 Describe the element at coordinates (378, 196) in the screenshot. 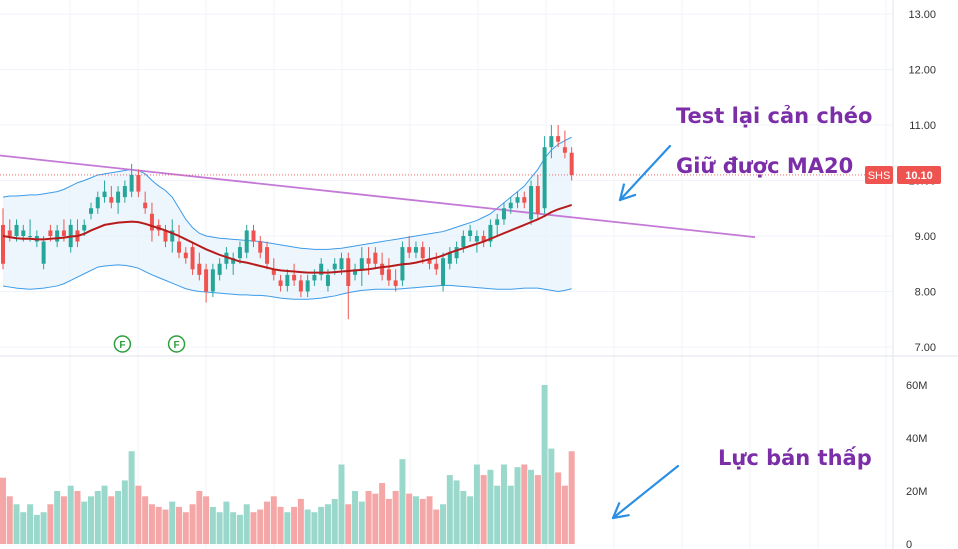

I see `trendline-resistance` at that location.